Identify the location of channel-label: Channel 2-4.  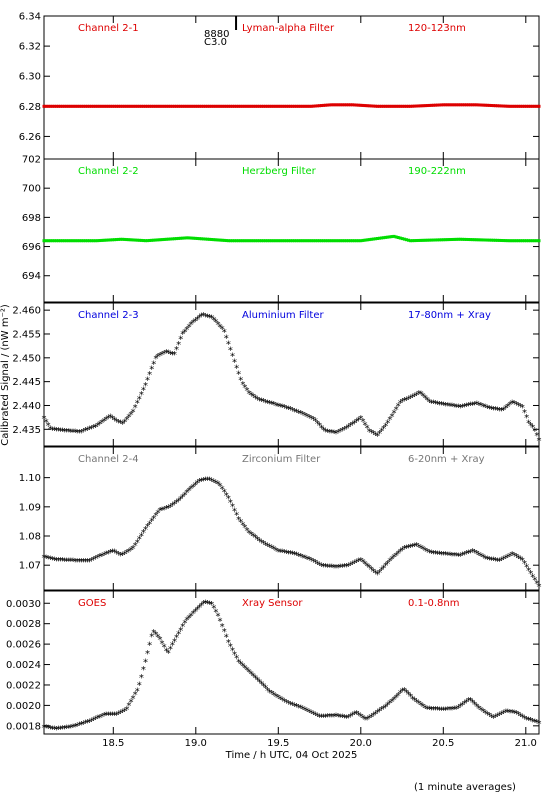
(108, 459).